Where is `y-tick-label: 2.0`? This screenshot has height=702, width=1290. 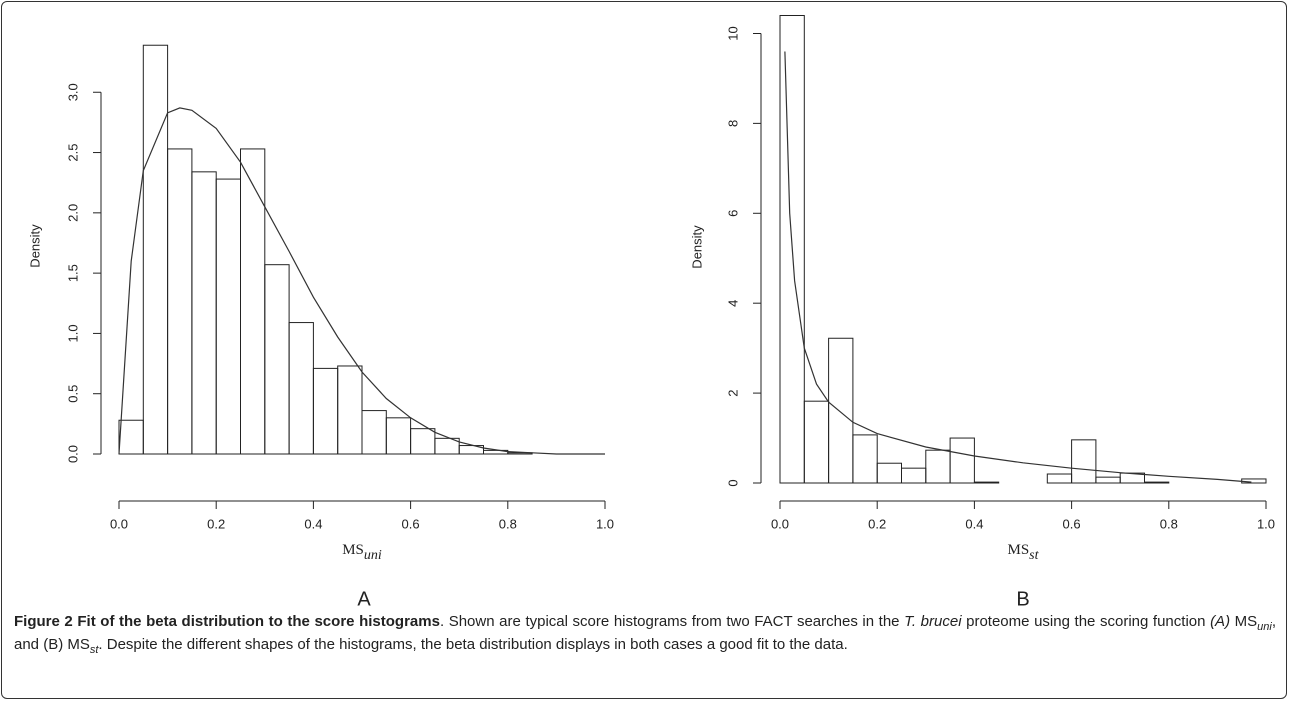
y-tick-label: 2.0 is located at coordinates (72, 213).